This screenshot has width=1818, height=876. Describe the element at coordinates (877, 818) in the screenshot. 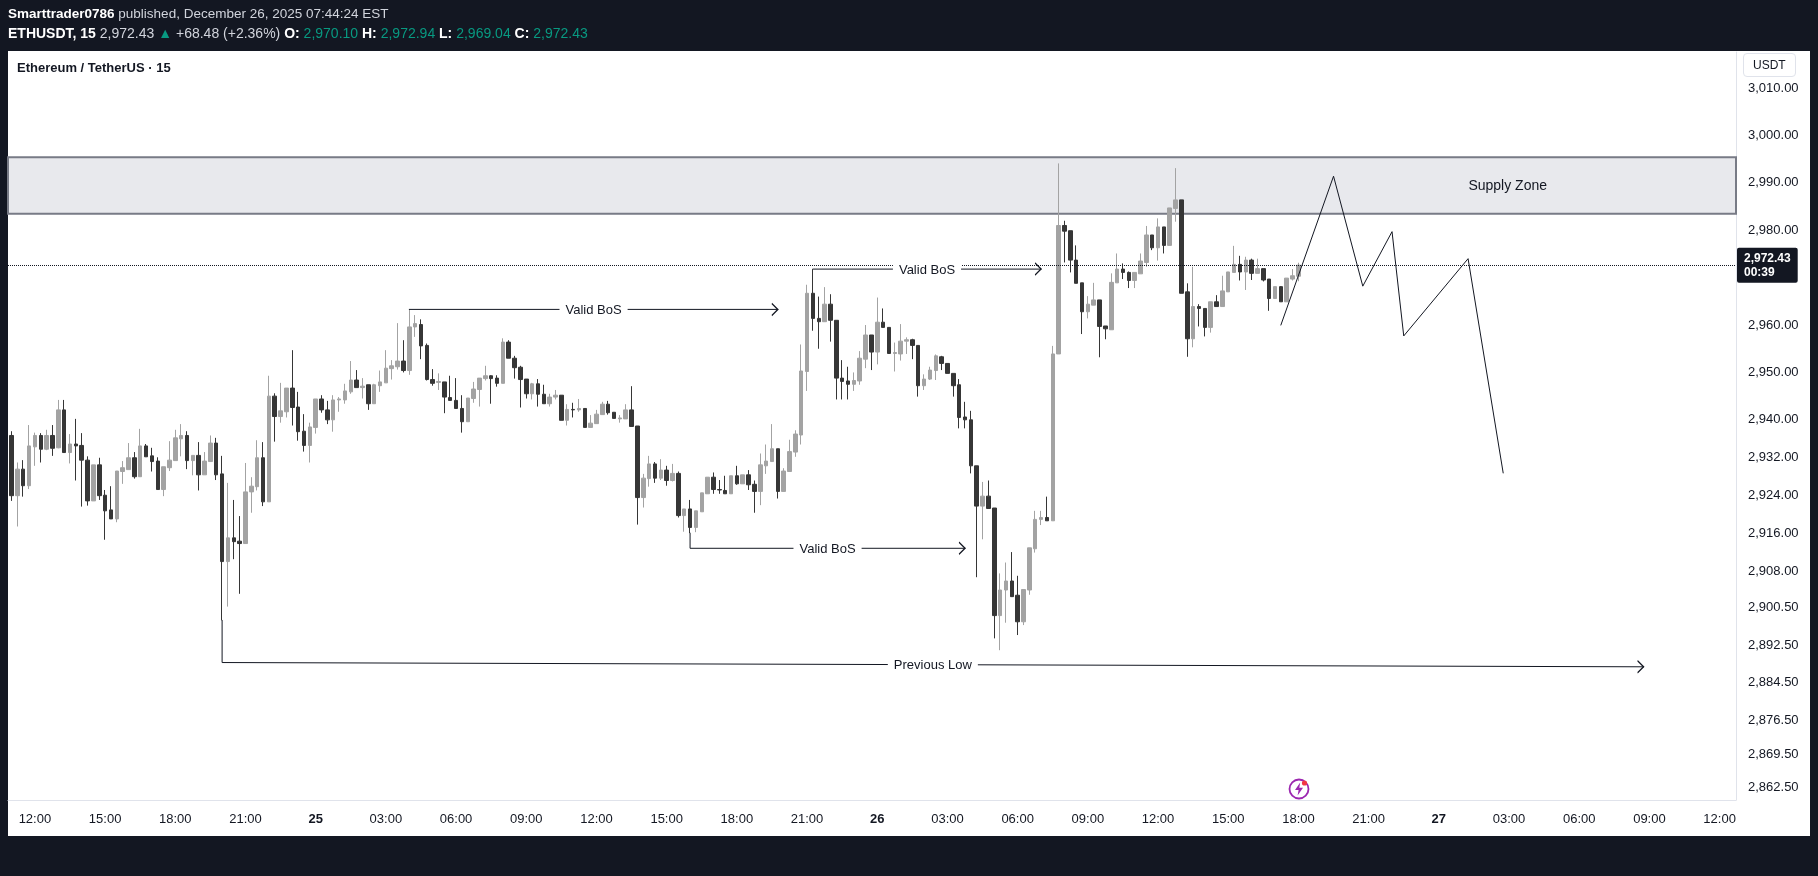

I see `x-tick-label: 26` at that location.